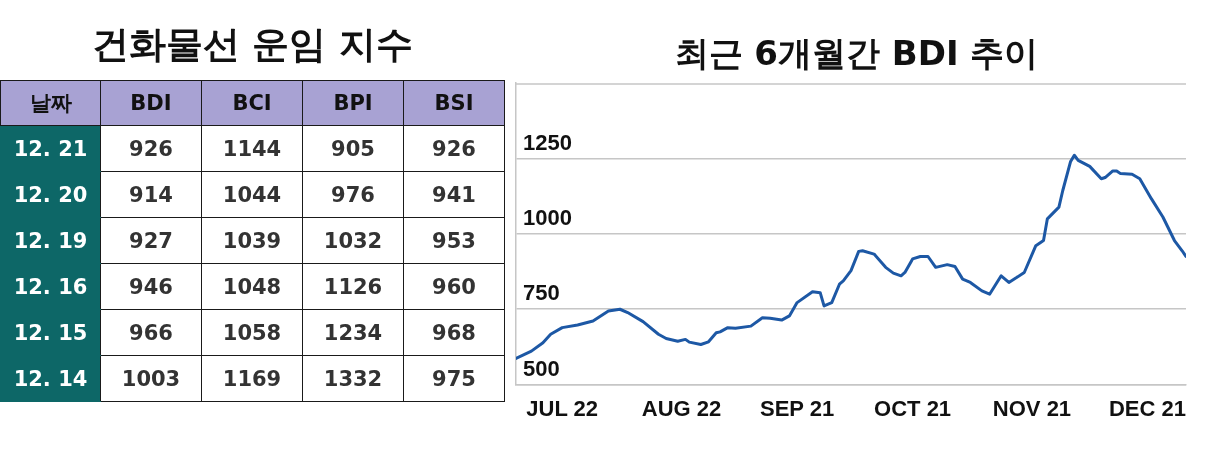  What do you see at coordinates (353, 103) in the screenshot?
I see `x-tick-label: BPI` at bounding box center [353, 103].